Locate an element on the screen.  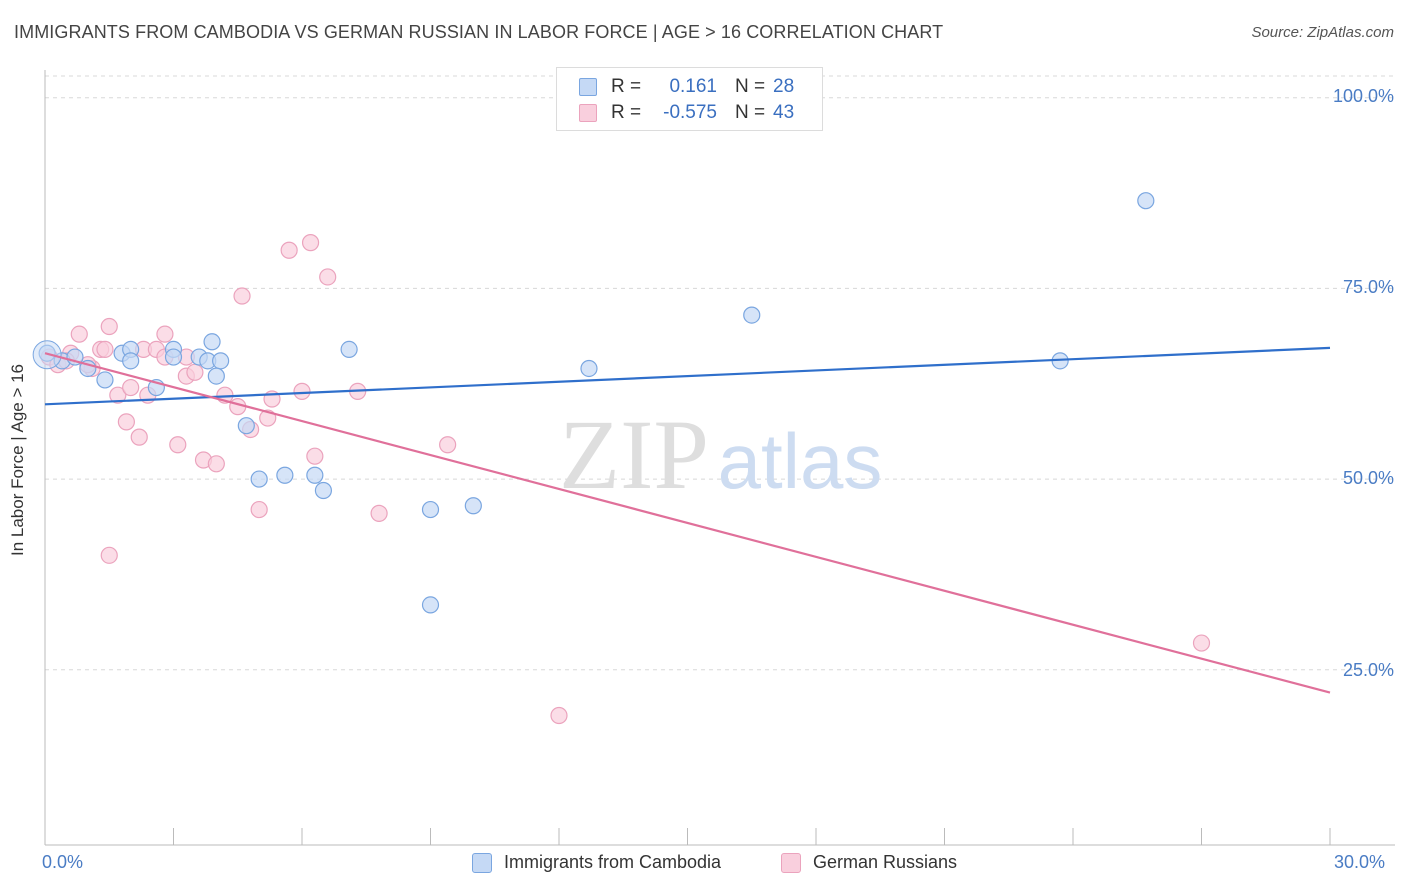
legend-label: Immigrants from Cambodia is located at coordinates (613, 862).